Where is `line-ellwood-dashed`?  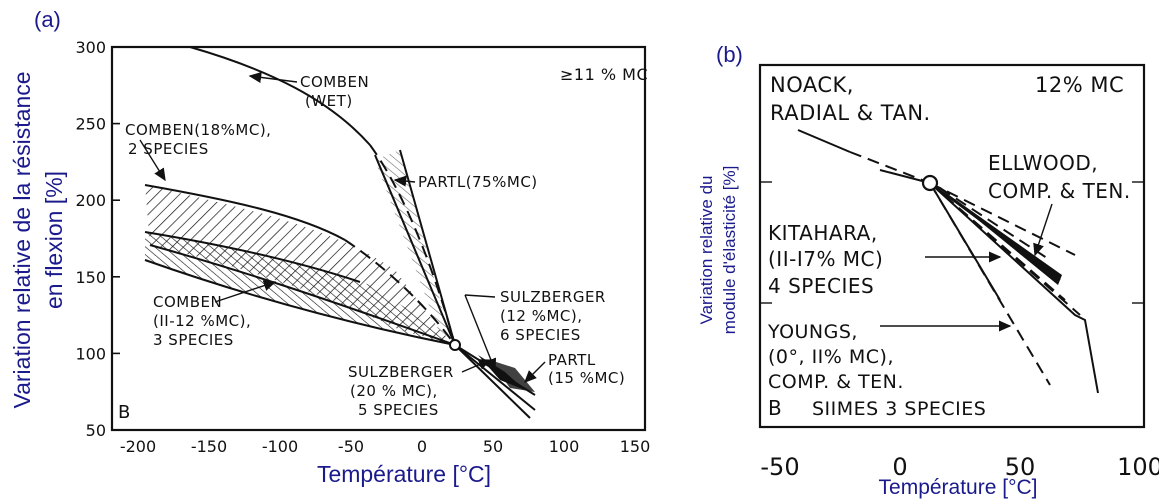 line-ellwood-dashed is located at coordinates (1002, 219).